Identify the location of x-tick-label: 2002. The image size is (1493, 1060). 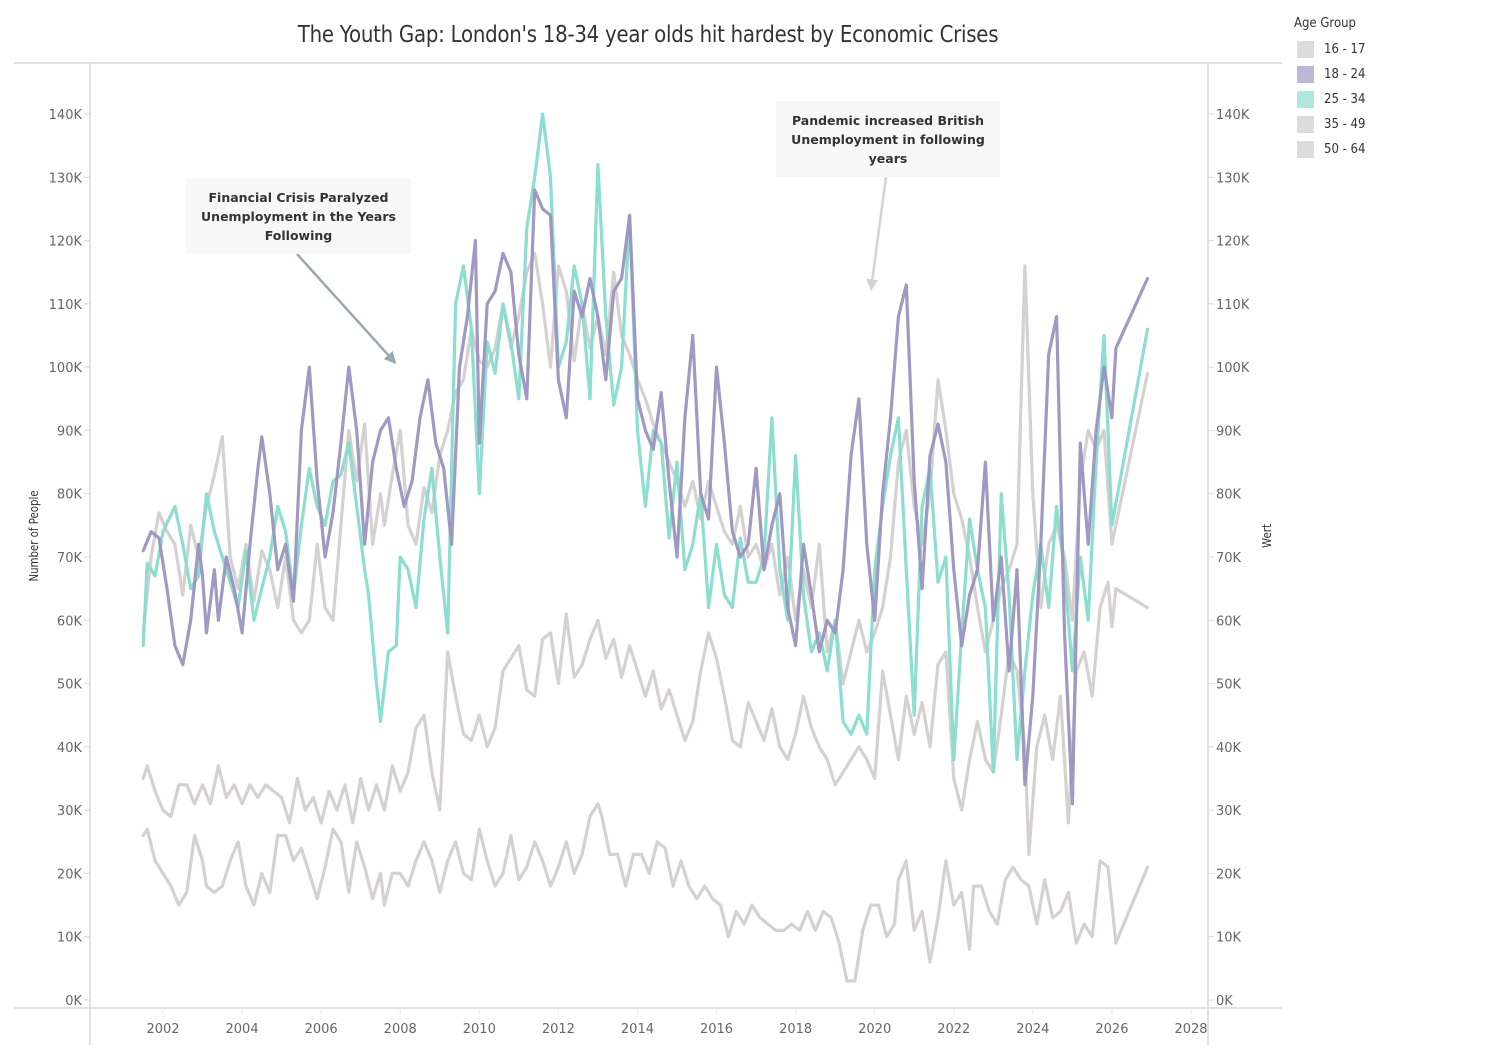
(162, 1029).